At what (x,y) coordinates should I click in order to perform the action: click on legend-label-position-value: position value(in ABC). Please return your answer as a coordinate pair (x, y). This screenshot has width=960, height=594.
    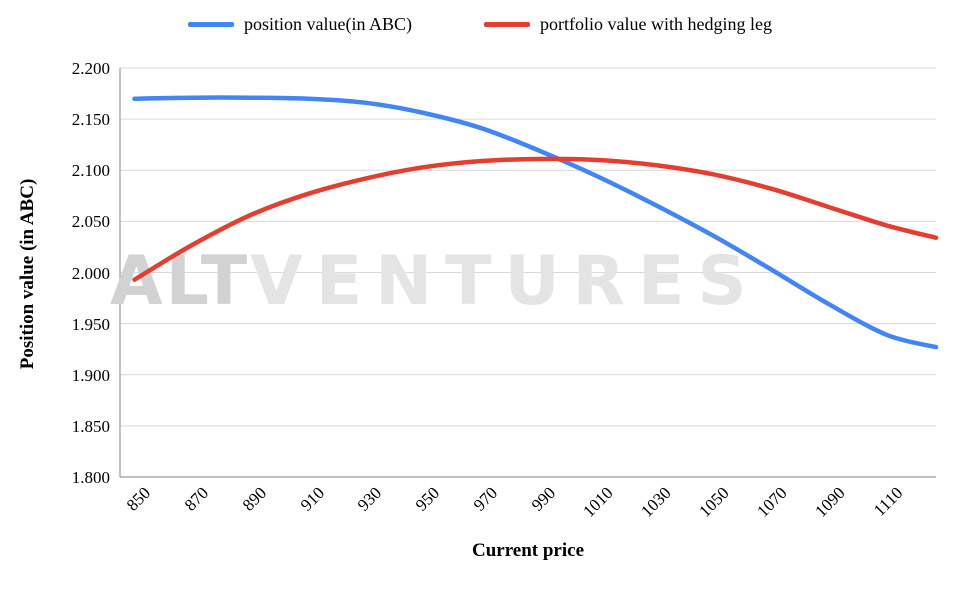
    Looking at the image, I should click on (328, 24).